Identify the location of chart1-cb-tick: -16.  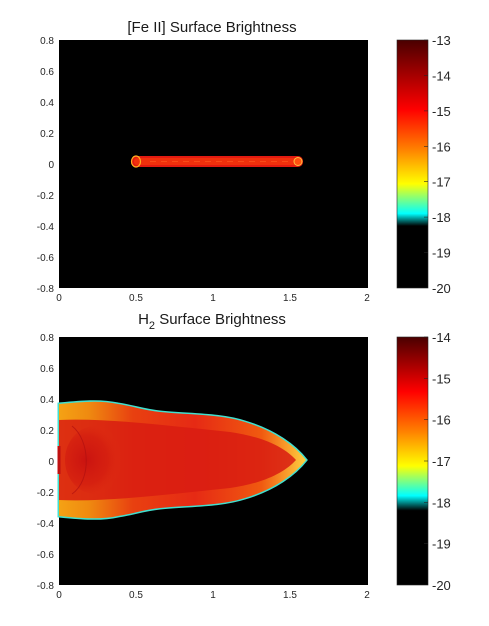
(441, 146).